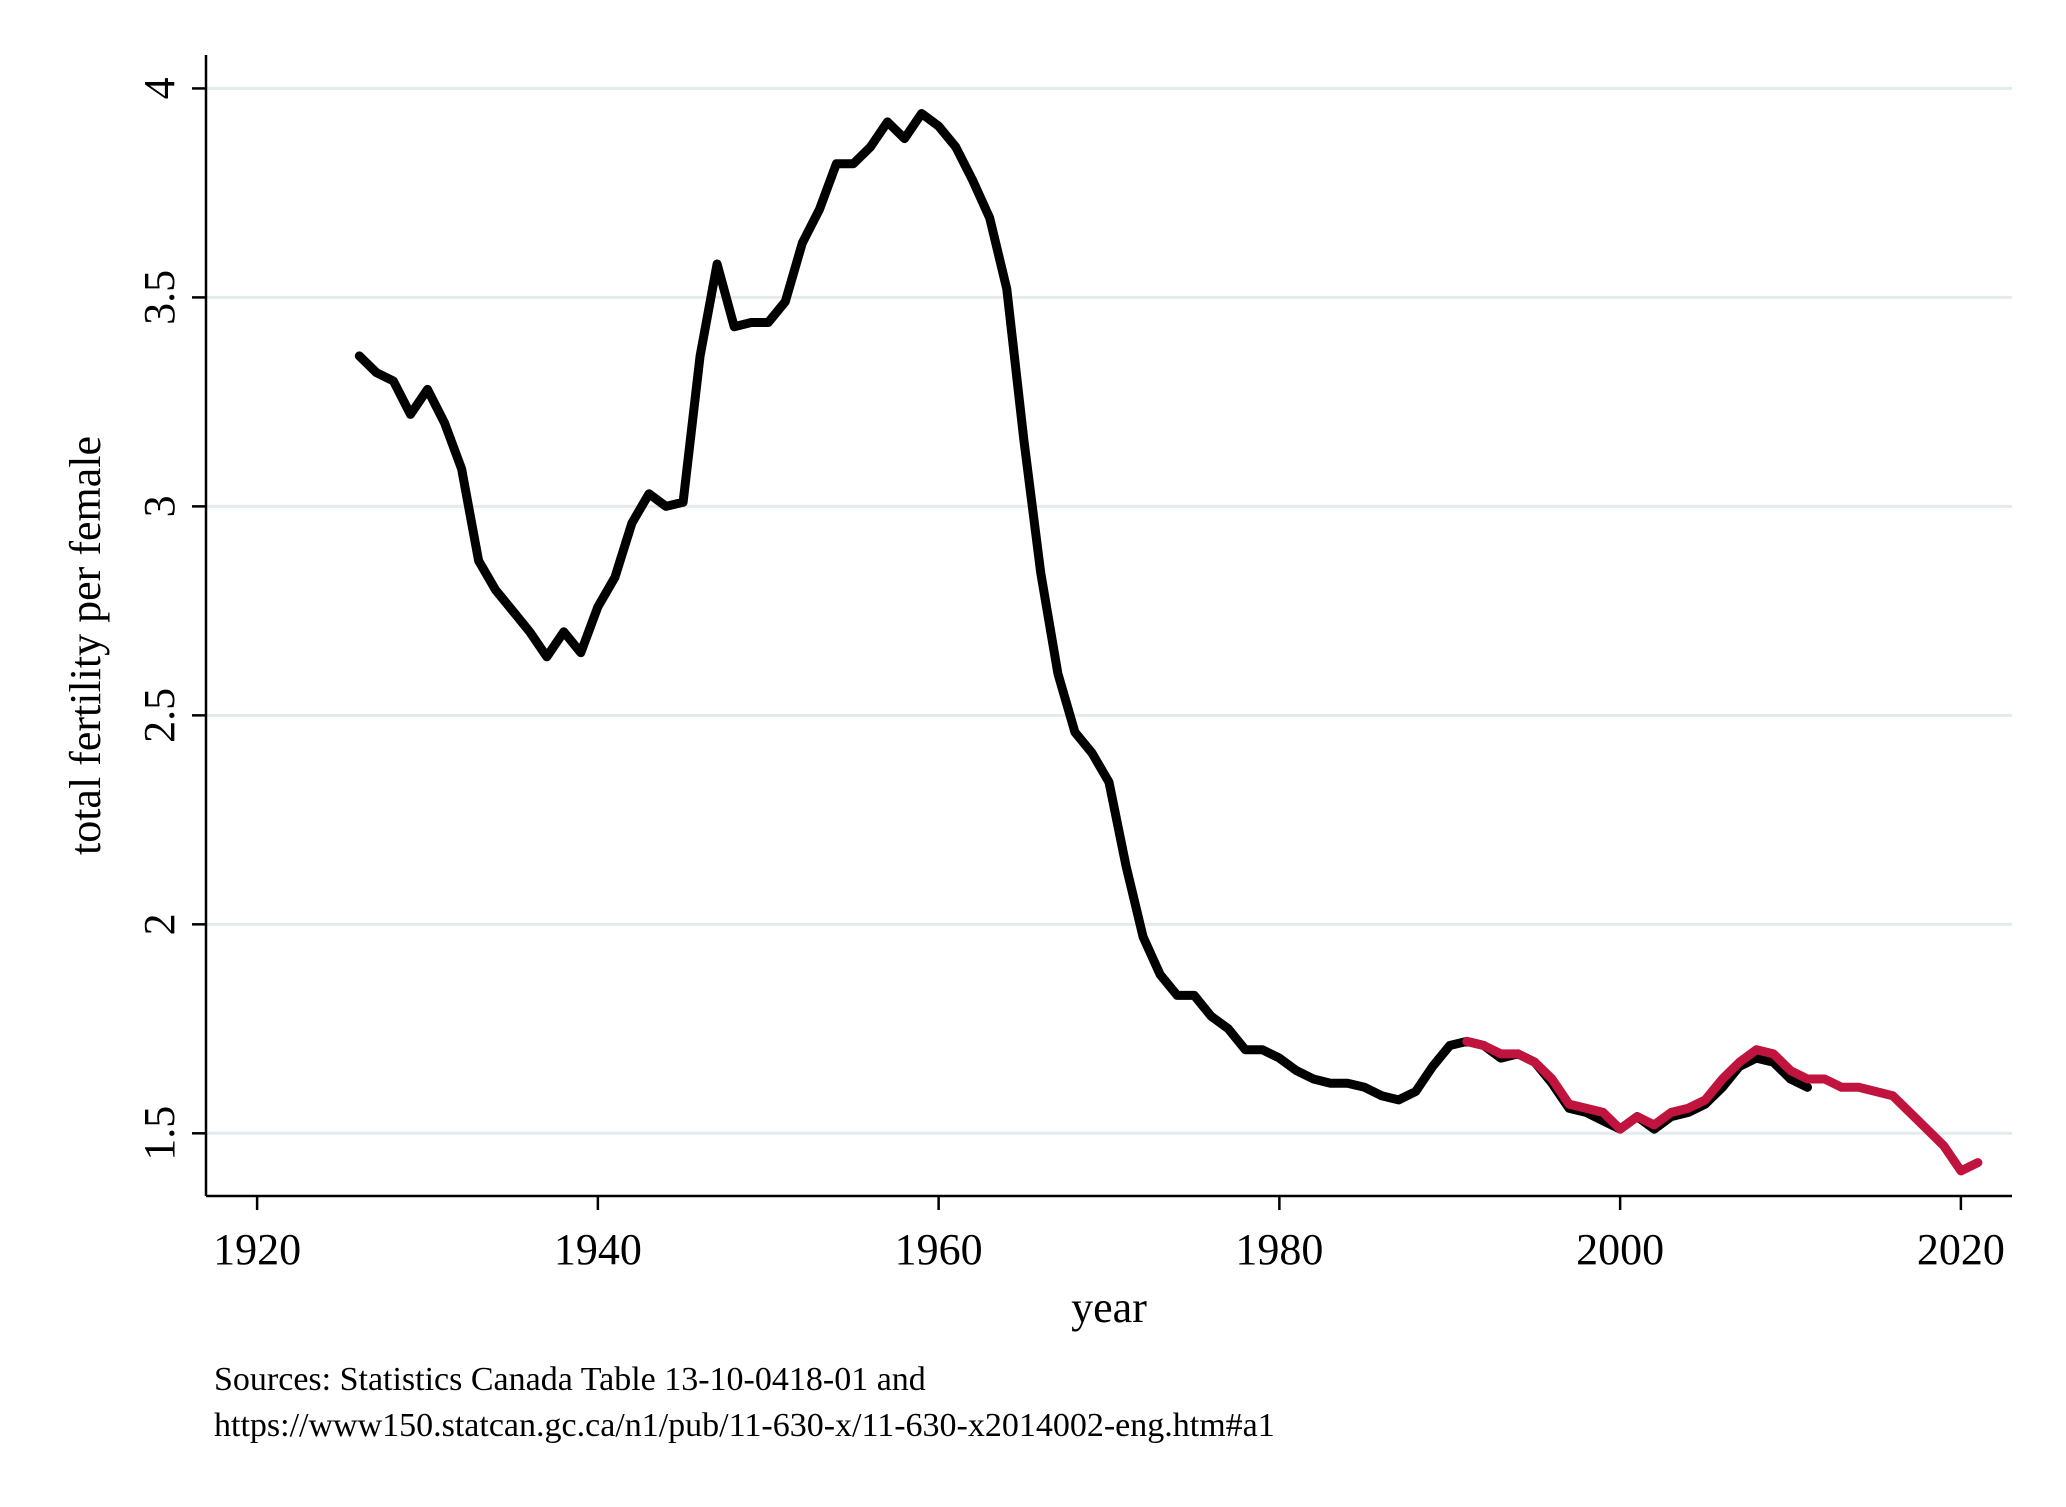 This screenshot has height=1507, width=2066. I want to click on y-tick-label: 4, so click(159, 88).